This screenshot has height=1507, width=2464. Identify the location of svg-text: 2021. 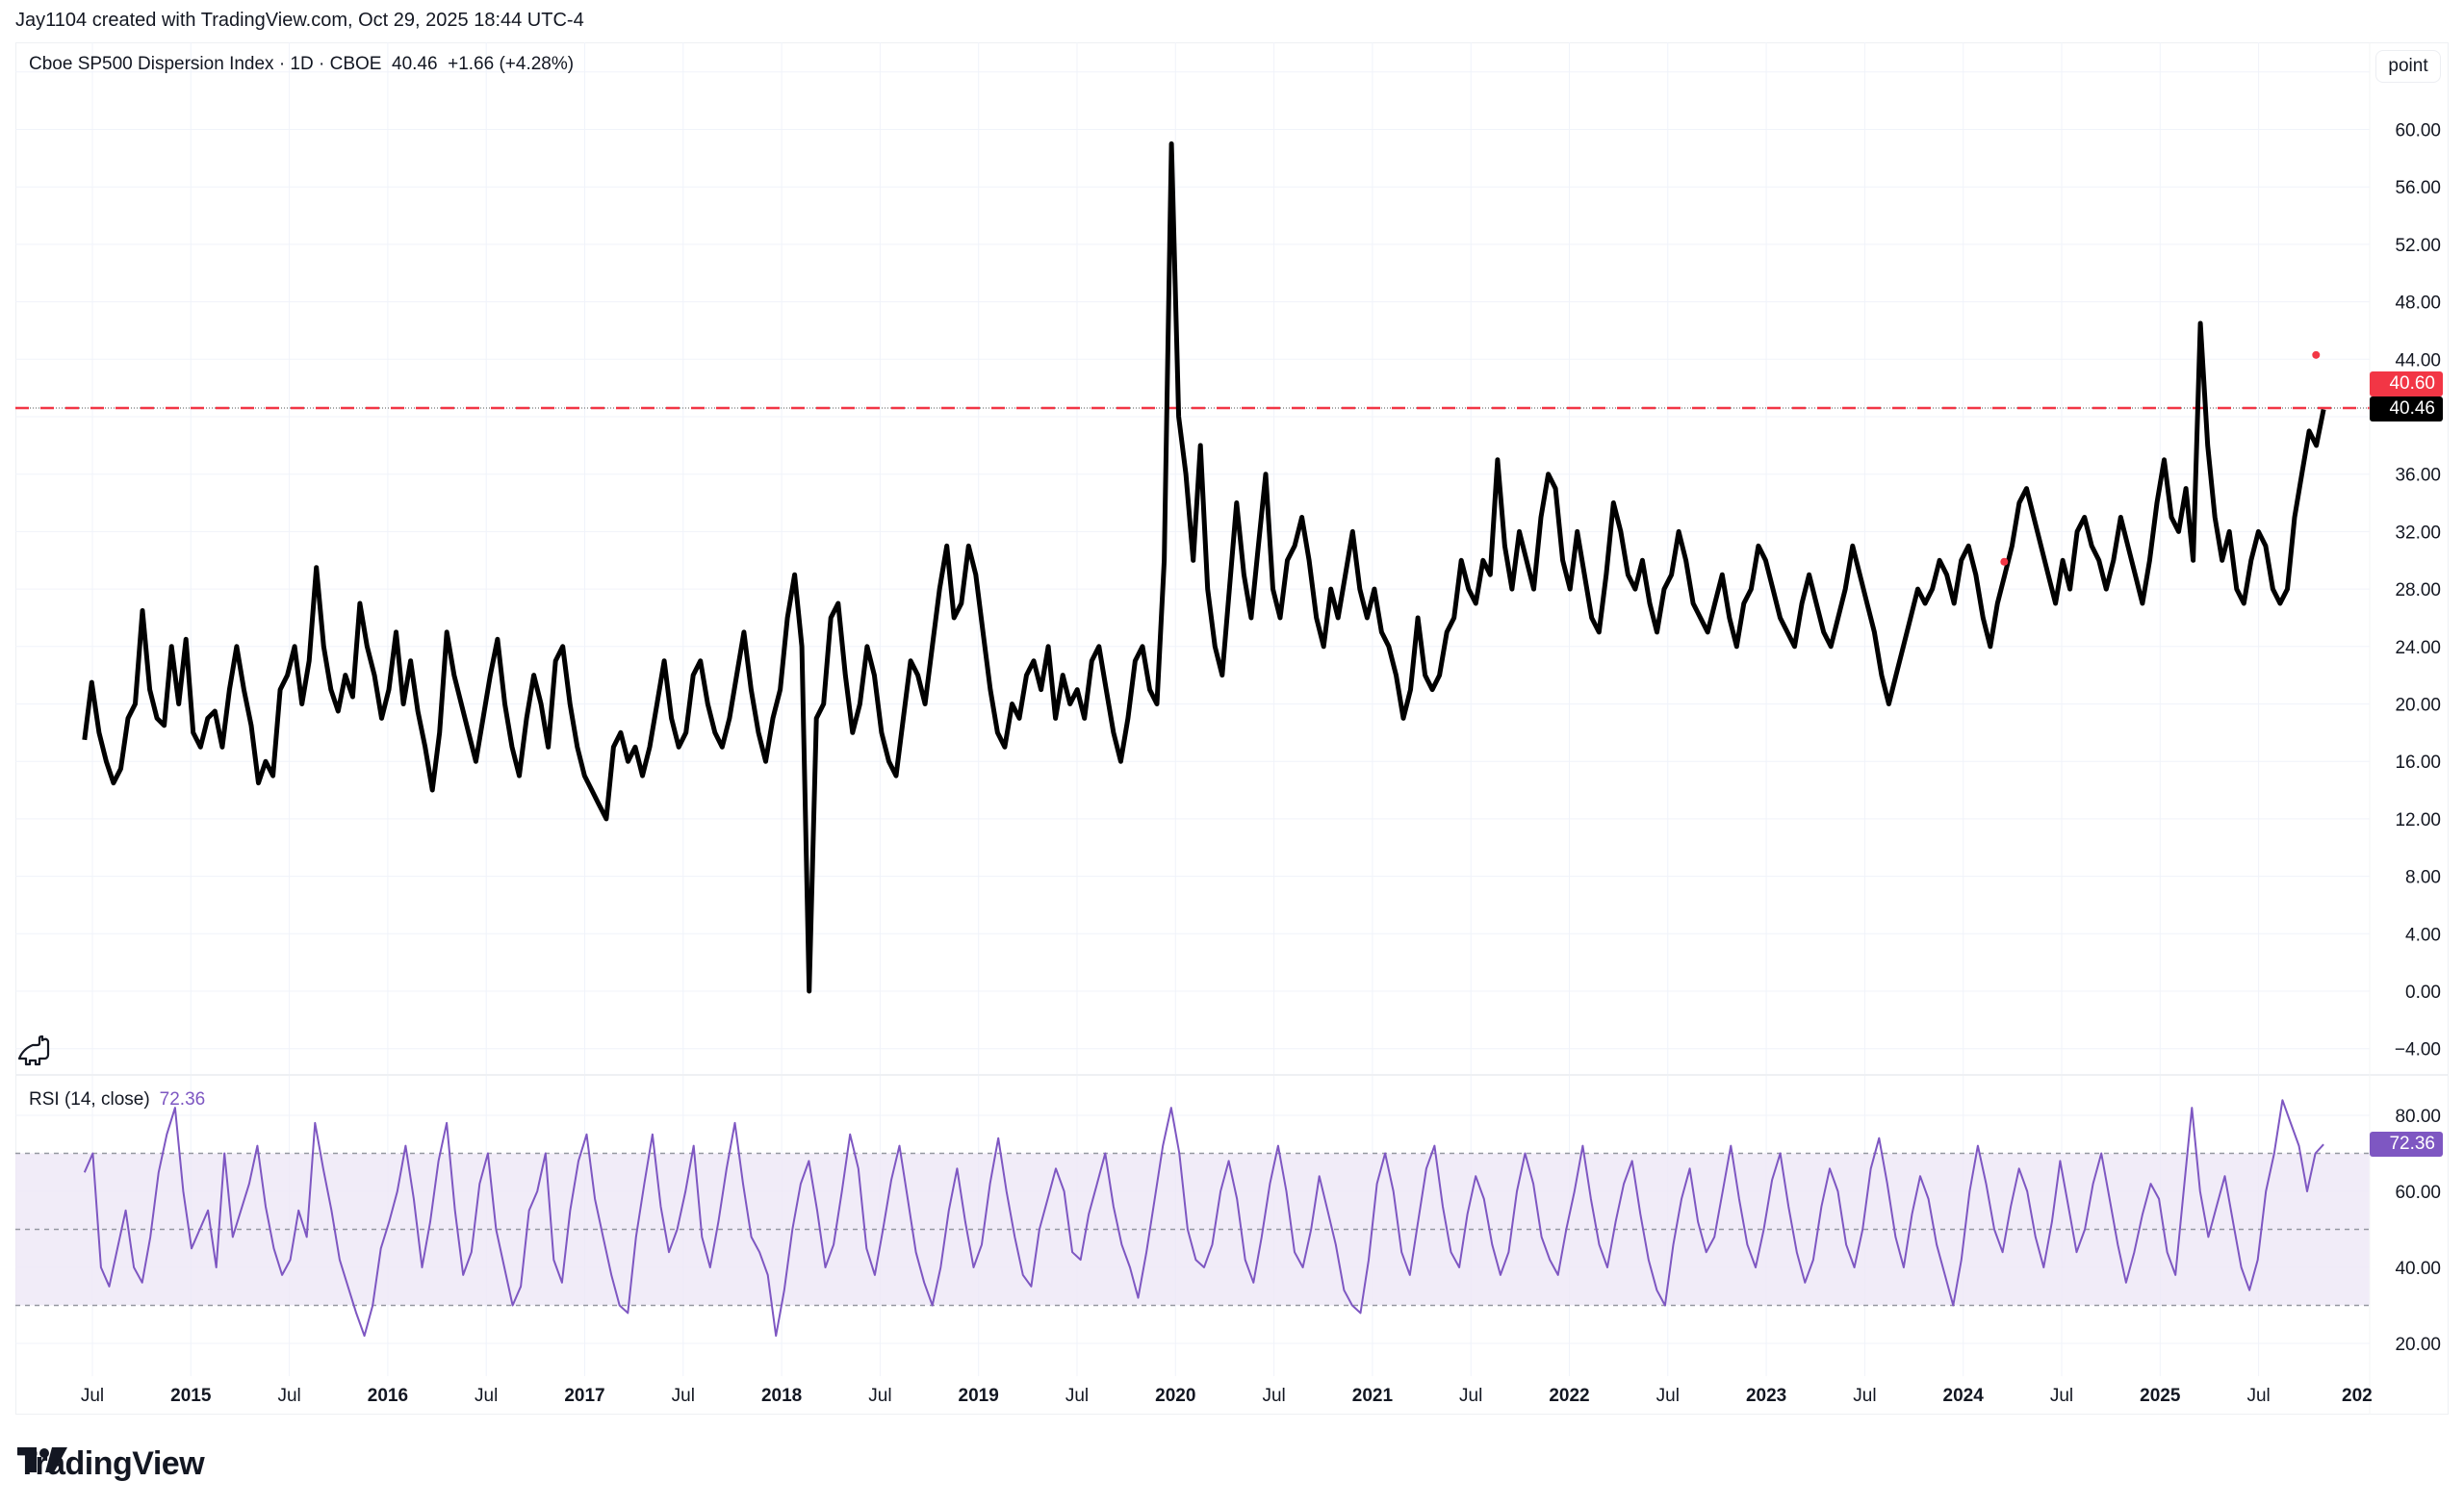
(1373, 1396).